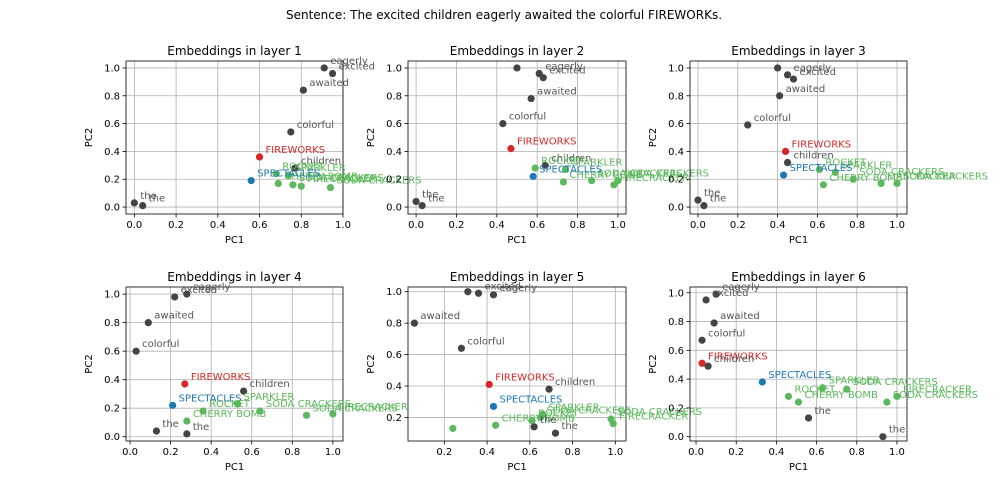 The width and height of the screenshot is (1008, 504). What do you see at coordinates (234, 137) in the screenshot?
I see `axes-frame` at bounding box center [234, 137].